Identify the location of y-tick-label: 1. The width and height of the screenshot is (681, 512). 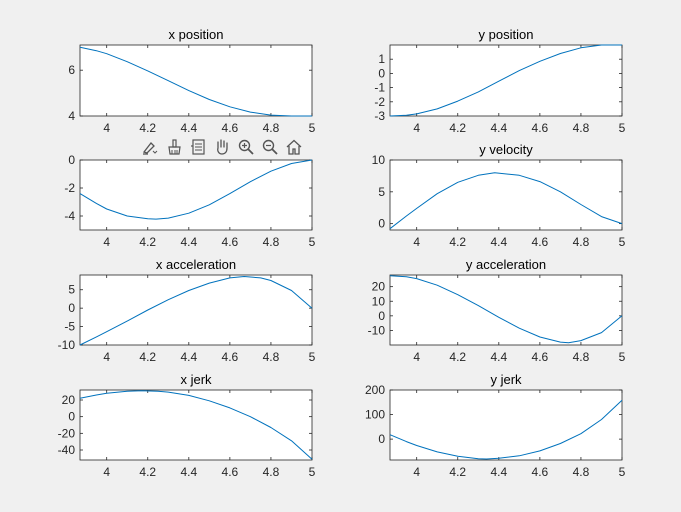
(381, 59).